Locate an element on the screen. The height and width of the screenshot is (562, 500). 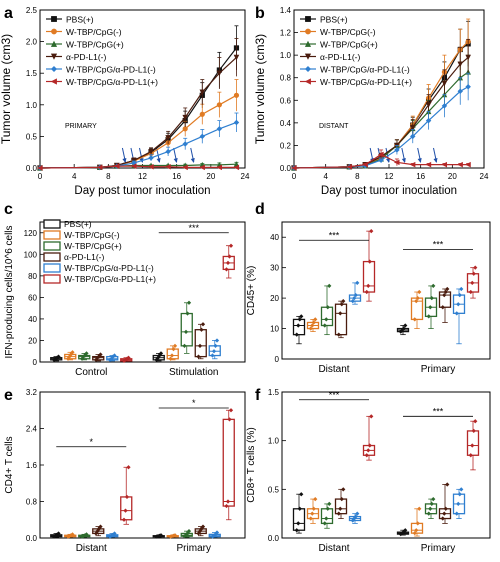
x-tick-label: 4 is located at coordinates (325, 176).